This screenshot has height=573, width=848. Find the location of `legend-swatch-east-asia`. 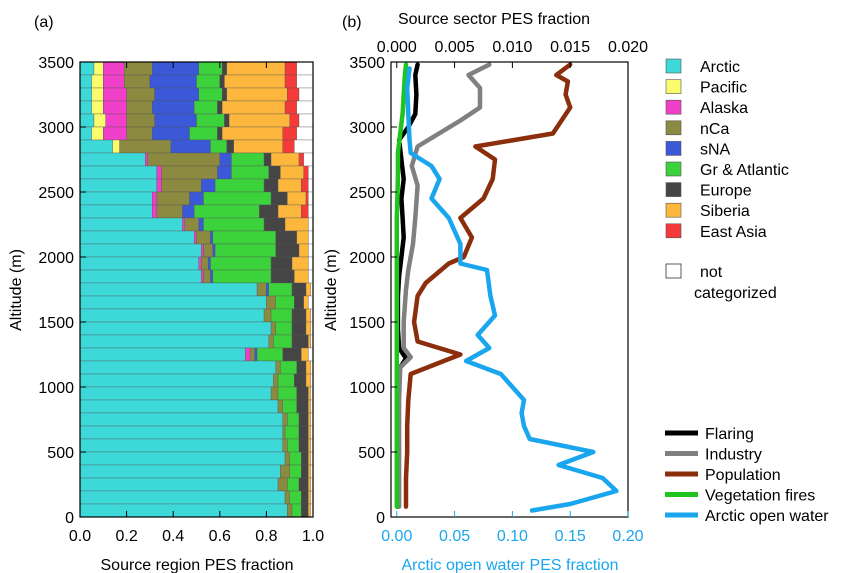

legend-swatch-east-asia is located at coordinates (673, 231).